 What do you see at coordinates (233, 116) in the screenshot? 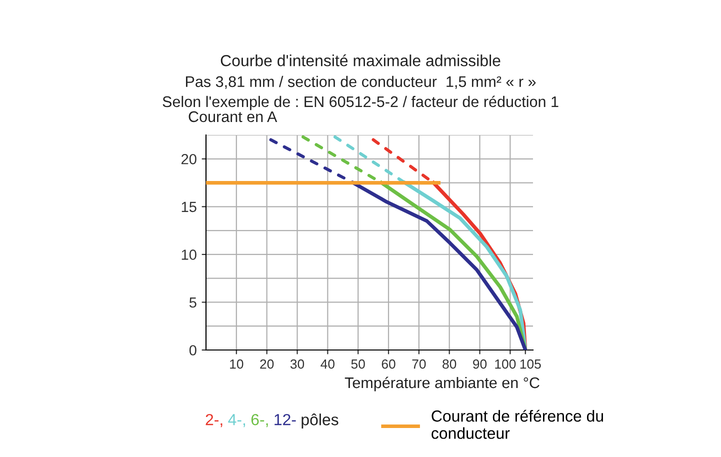
I see `y-axis-title: Courant en A` at bounding box center [233, 116].